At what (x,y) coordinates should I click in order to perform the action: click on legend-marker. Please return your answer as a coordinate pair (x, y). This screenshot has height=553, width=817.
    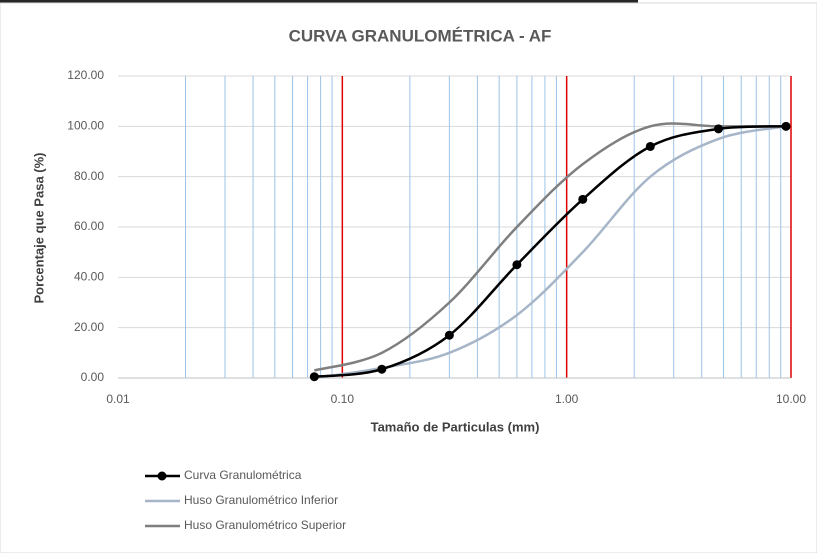
    Looking at the image, I should click on (162, 476).